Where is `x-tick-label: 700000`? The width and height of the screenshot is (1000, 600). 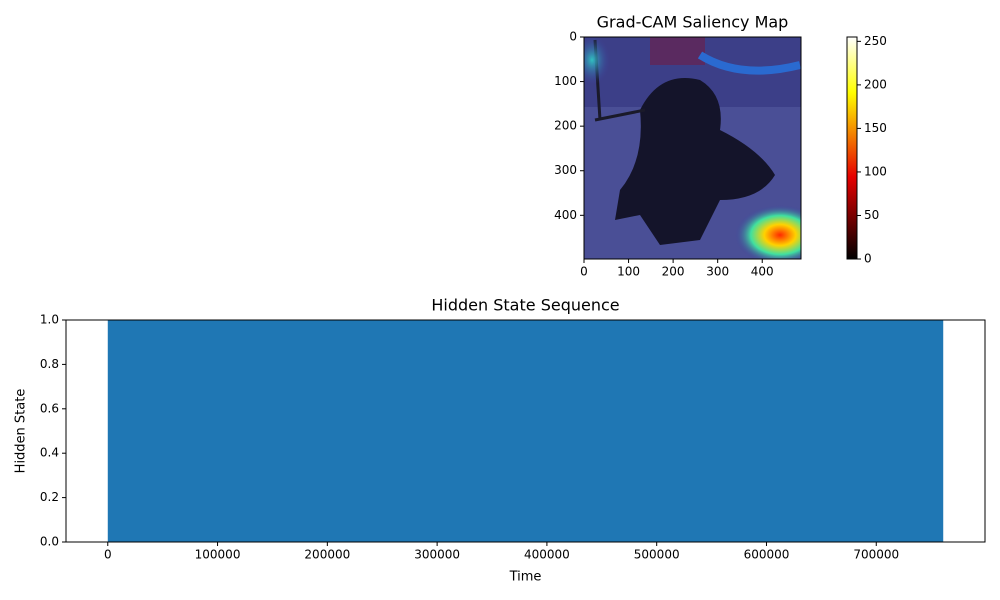 x-tick-label: 700000 is located at coordinates (876, 555).